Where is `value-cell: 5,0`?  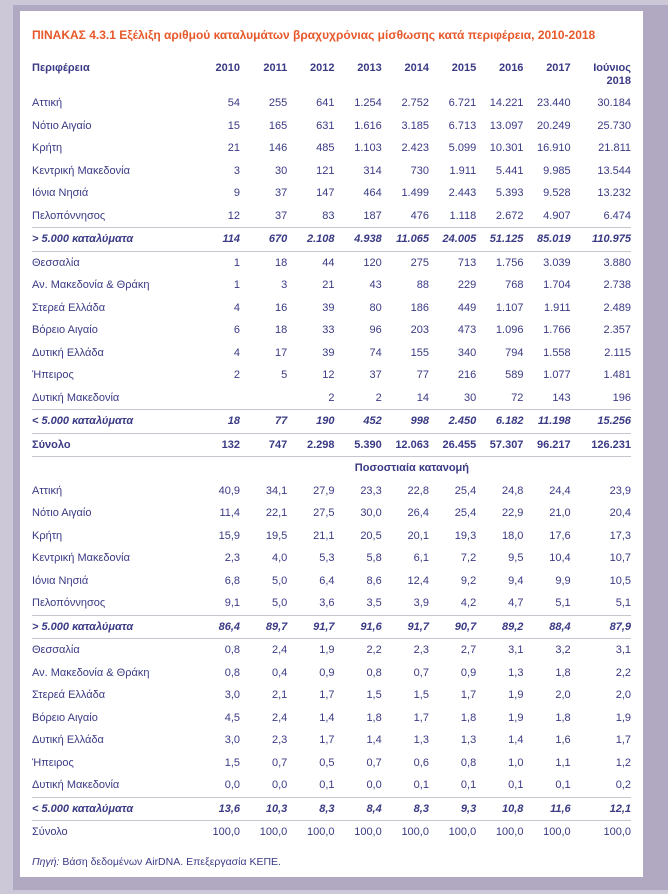
value-cell: 5,0 is located at coordinates (279, 603).